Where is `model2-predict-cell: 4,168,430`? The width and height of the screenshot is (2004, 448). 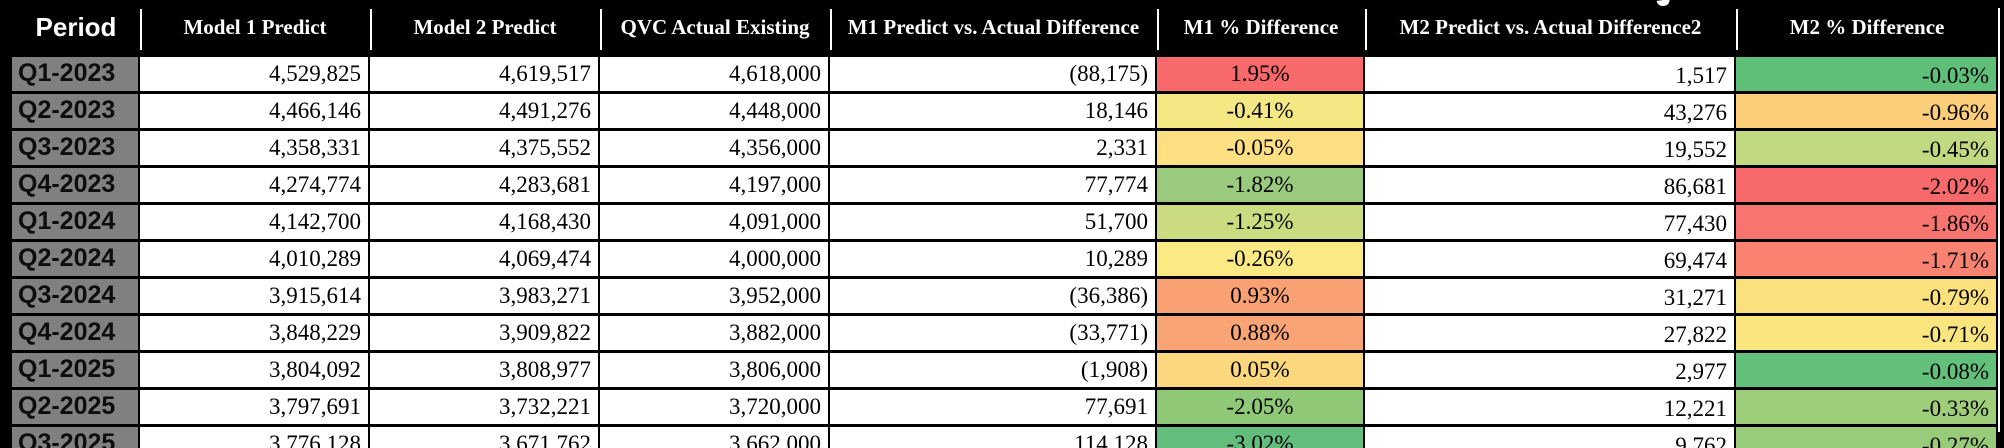 model2-predict-cell: 4,168,430 is located at coordinates (485, 223).